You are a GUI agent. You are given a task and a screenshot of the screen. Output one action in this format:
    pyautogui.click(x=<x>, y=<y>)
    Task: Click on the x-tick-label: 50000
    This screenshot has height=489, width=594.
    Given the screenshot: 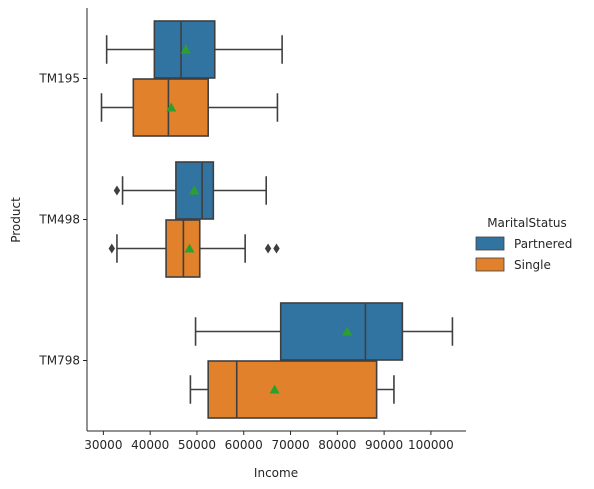 What is the action you would take?
    pyautogui.click(x=197, y=445)
    